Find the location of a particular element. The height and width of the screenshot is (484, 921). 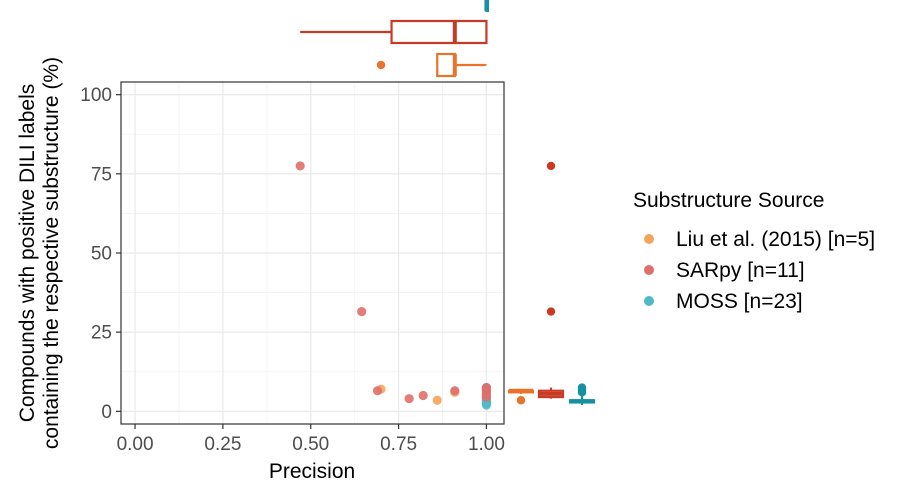

x-tick-label: 0.25 is located at coordinates (222, 444).